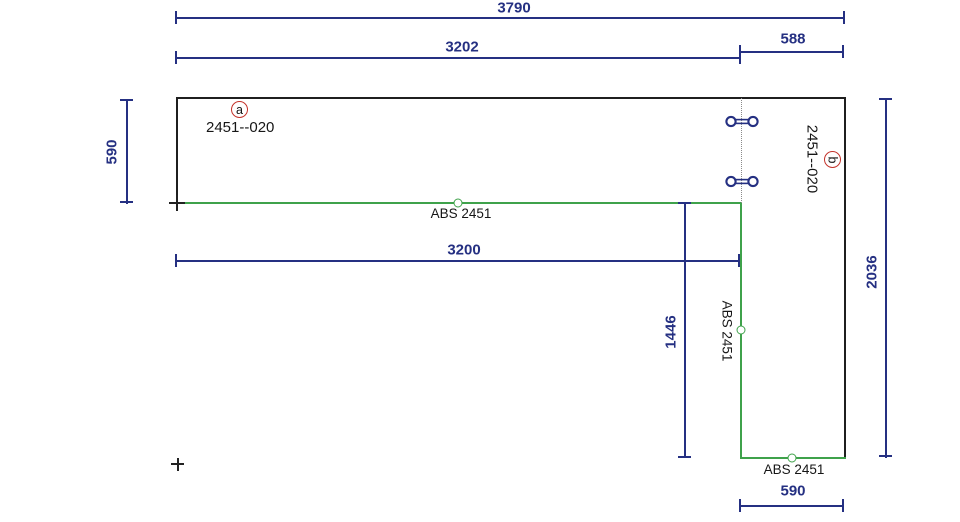 This screenshot has width=960, height=522. I want to click on panel-right-edge, so click(845, 278).